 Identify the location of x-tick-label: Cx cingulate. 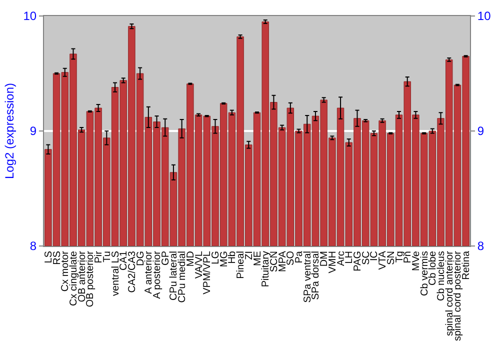
(74, 278).